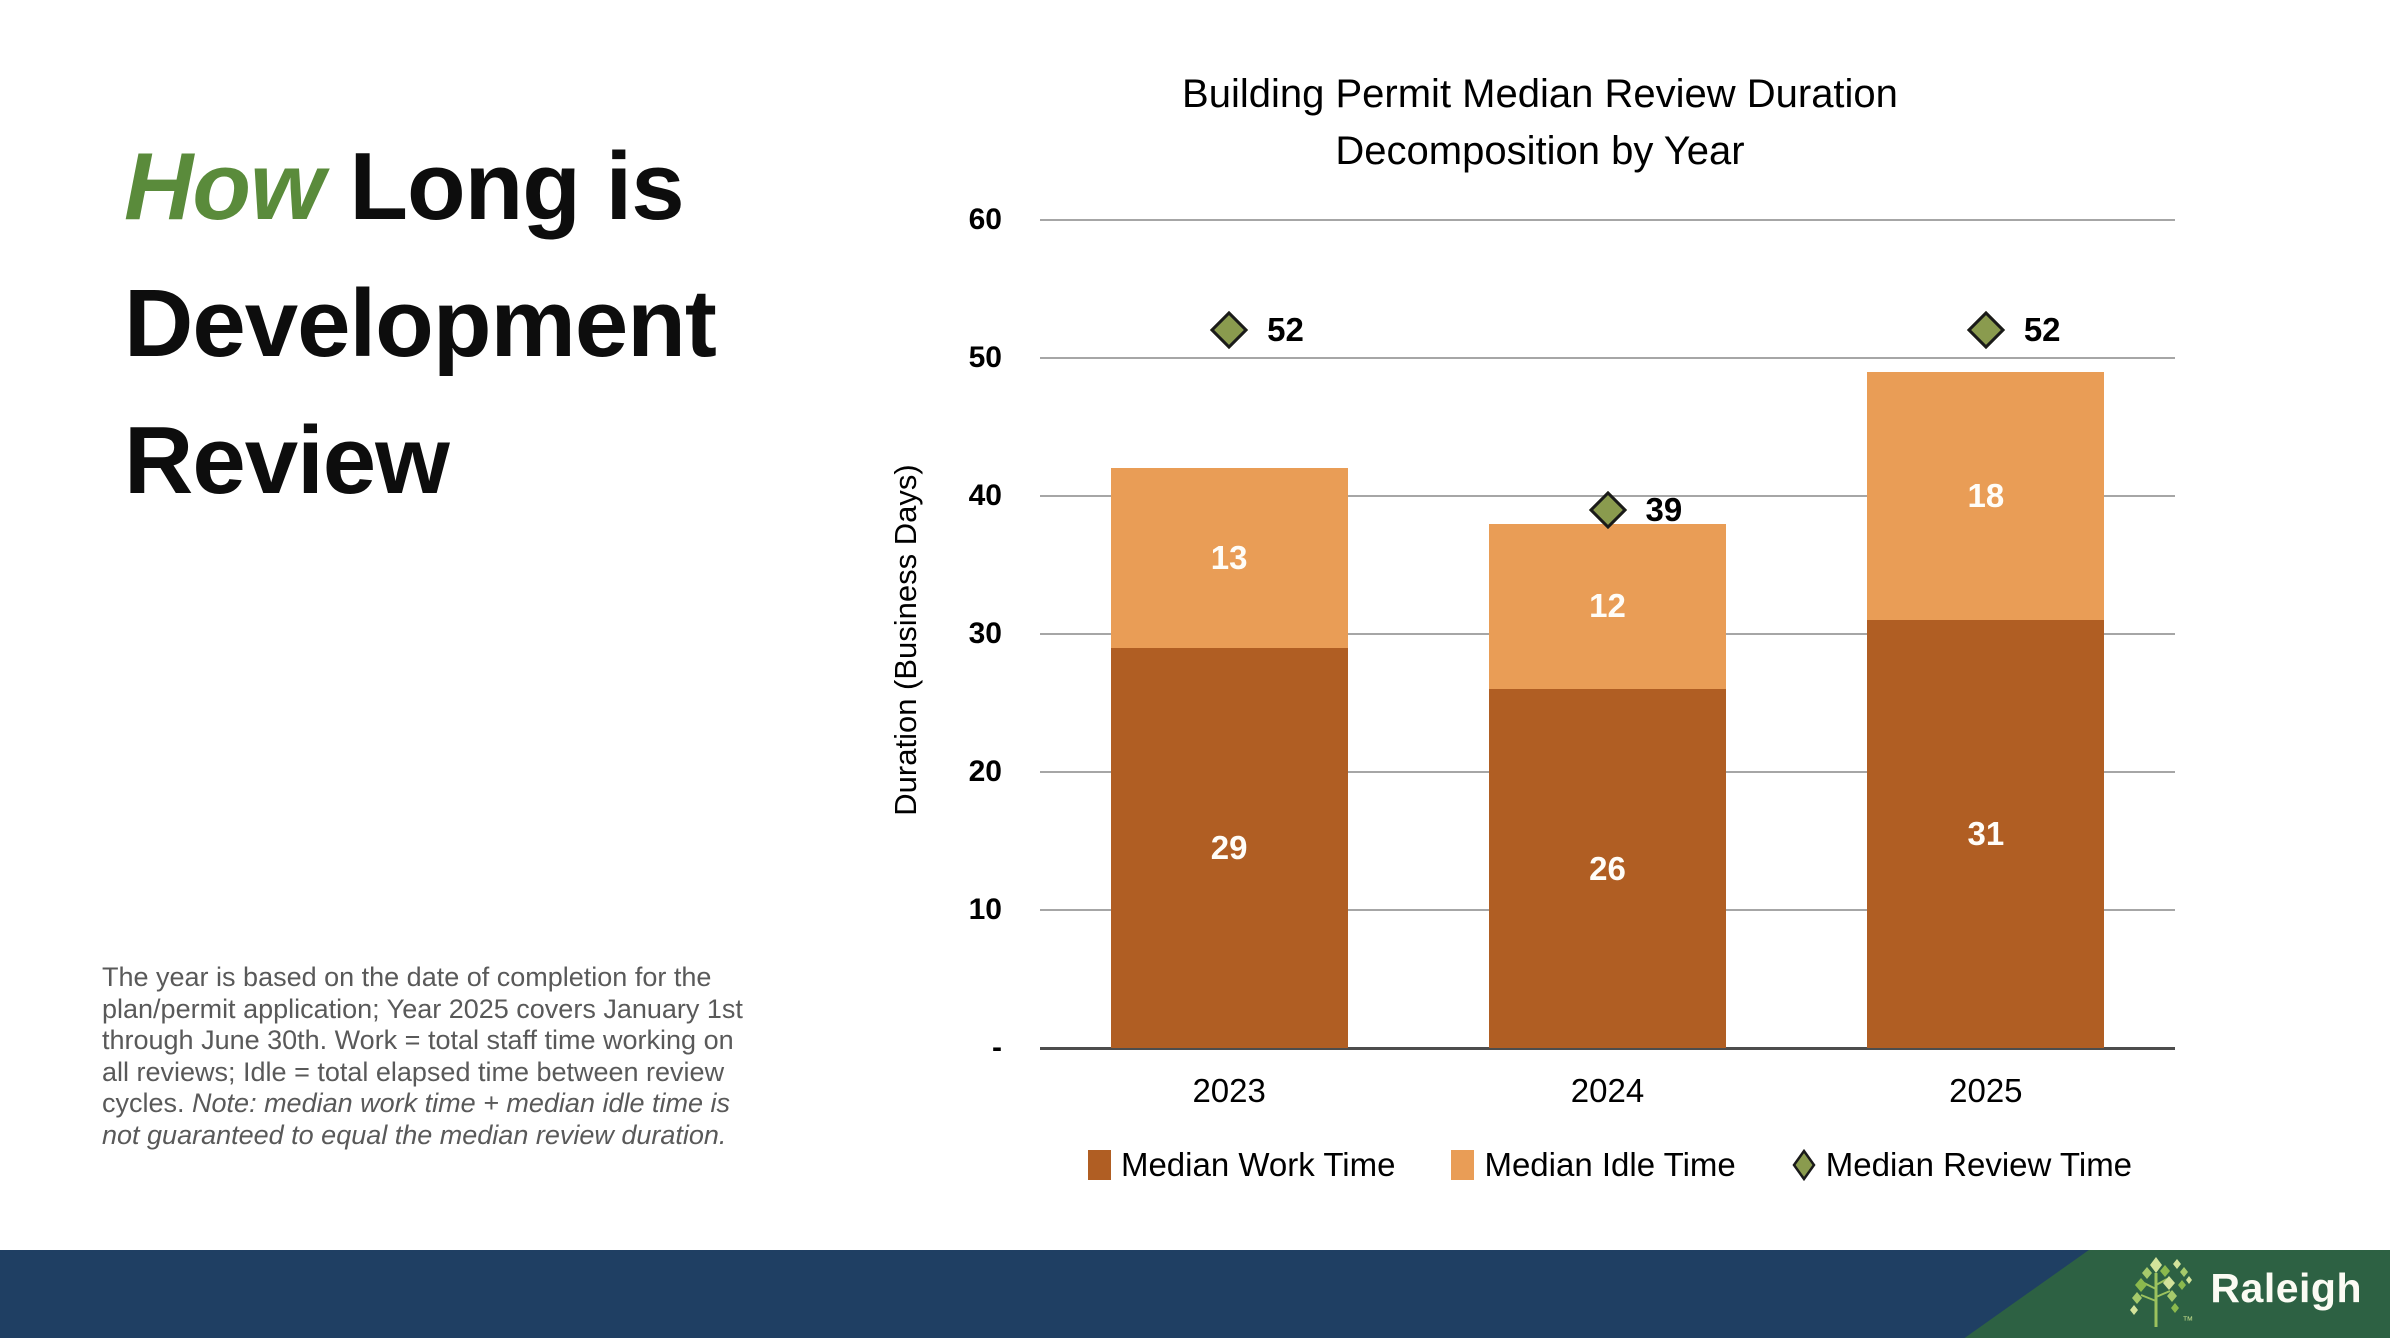  What do you see at coordinates (2042, 330) in the screenshot?
I see `review-value-2025: 52` at bounding box center [2042, 330].